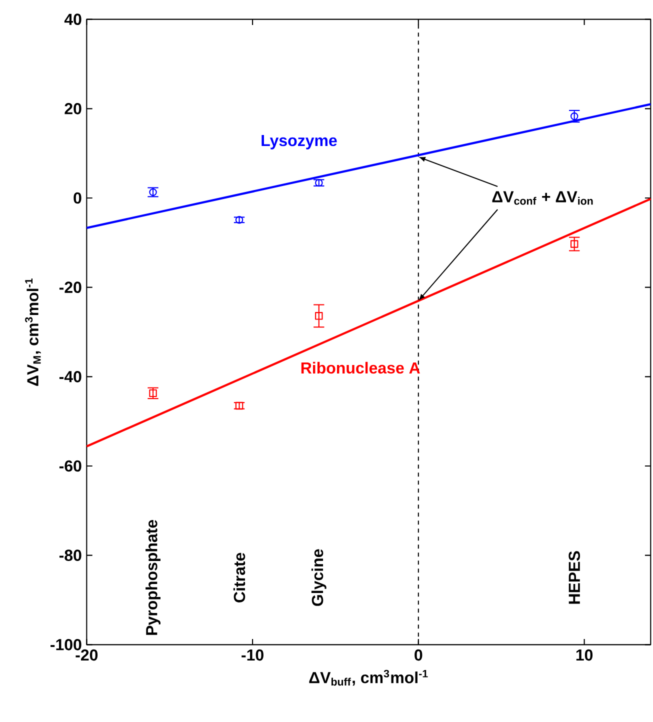 This screenshot has width=653, height=722. Describe the element at coordinates (70, 555) in the screenshot. I see `y-tick-label: -80` at that location.